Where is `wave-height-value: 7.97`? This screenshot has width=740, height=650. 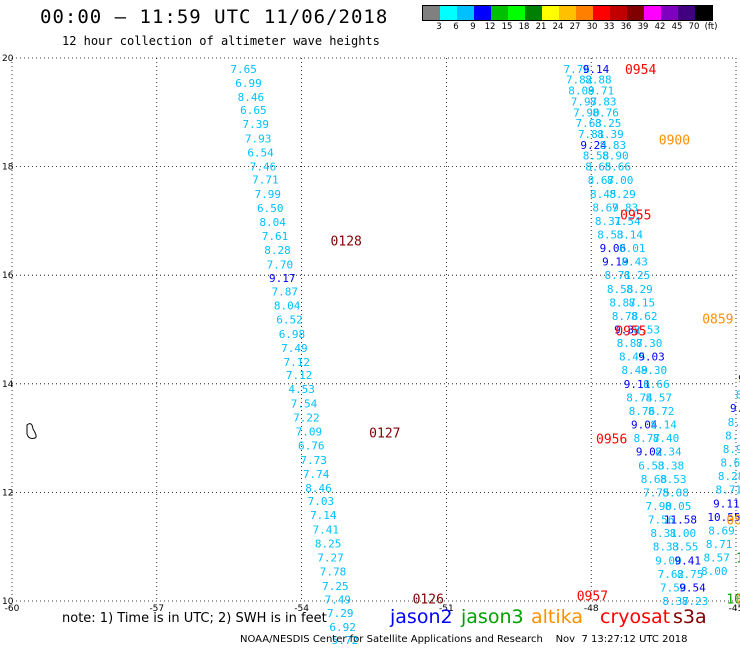 wave-height-value: 7.97 is located at coordinates (584, 101).